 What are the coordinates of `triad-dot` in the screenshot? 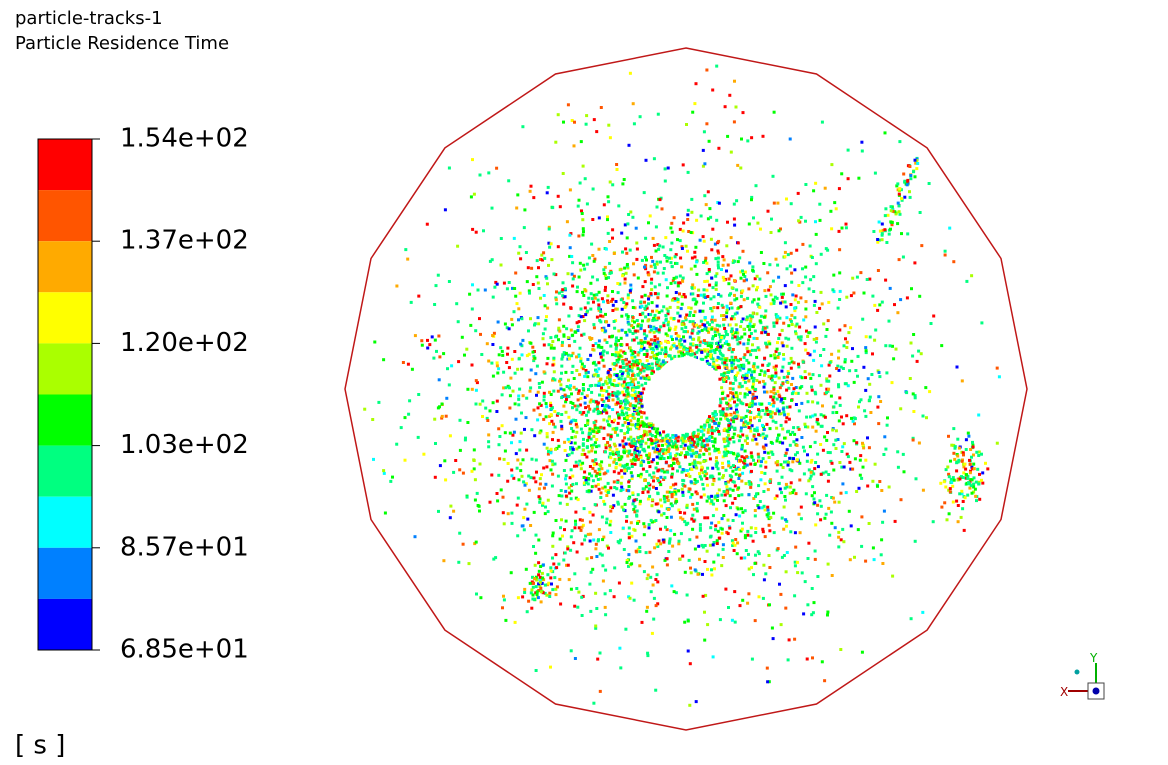 It's located at (1077, 672).